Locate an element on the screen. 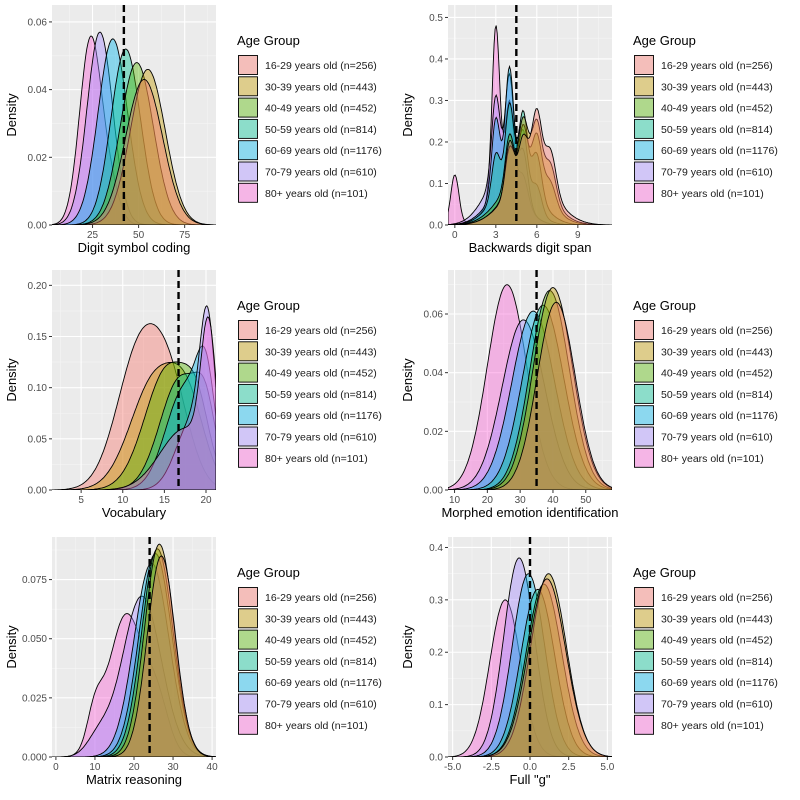  x-tick-label: 50 is located at coordinates (586, 500).